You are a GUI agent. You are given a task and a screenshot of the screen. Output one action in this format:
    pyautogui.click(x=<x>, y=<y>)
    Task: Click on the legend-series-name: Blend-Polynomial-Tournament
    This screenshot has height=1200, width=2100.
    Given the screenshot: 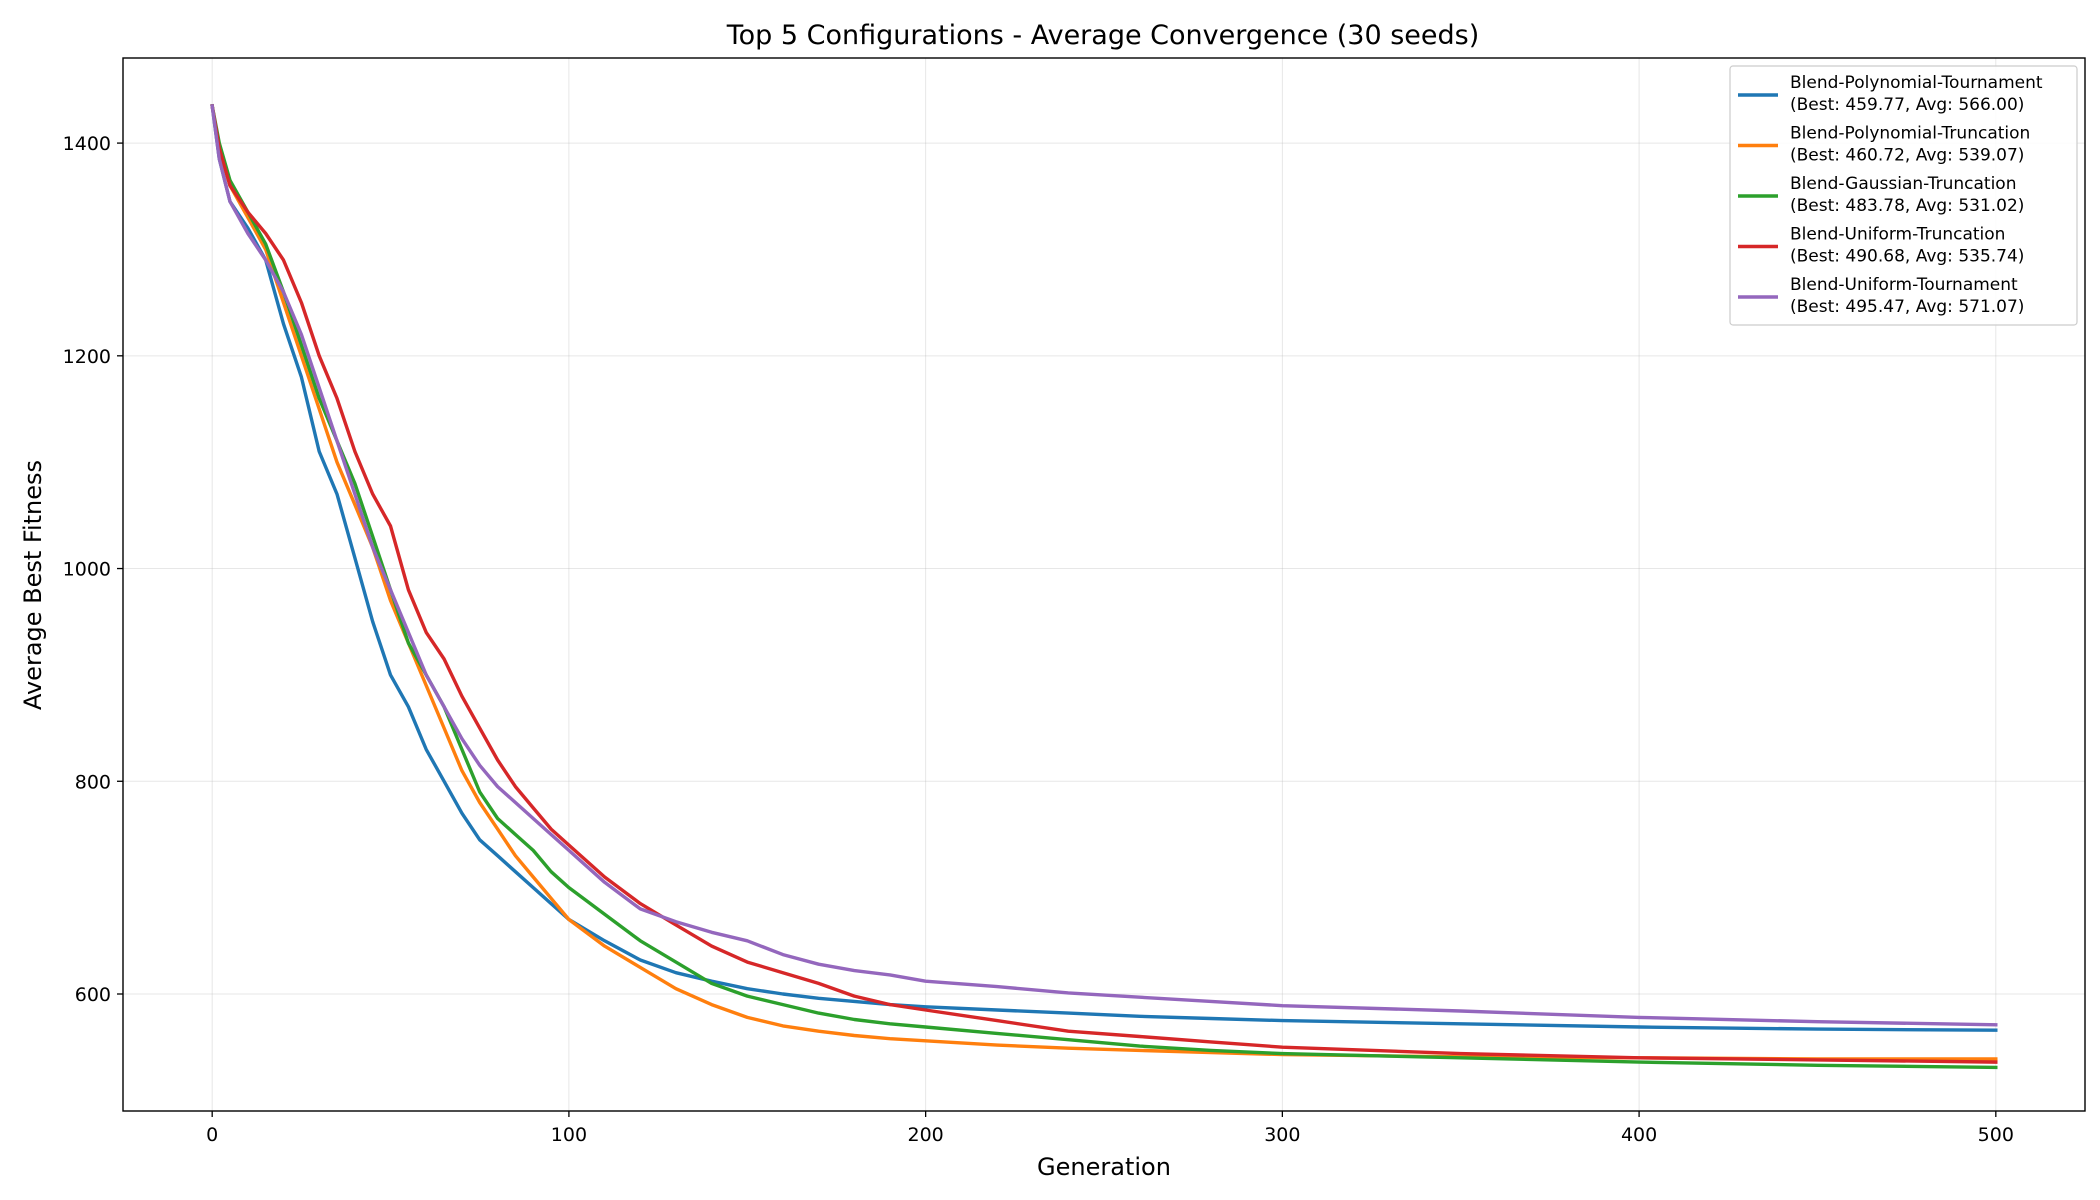 What is the action you would take?
    pyautogui.click(x=1916, y=83)
    